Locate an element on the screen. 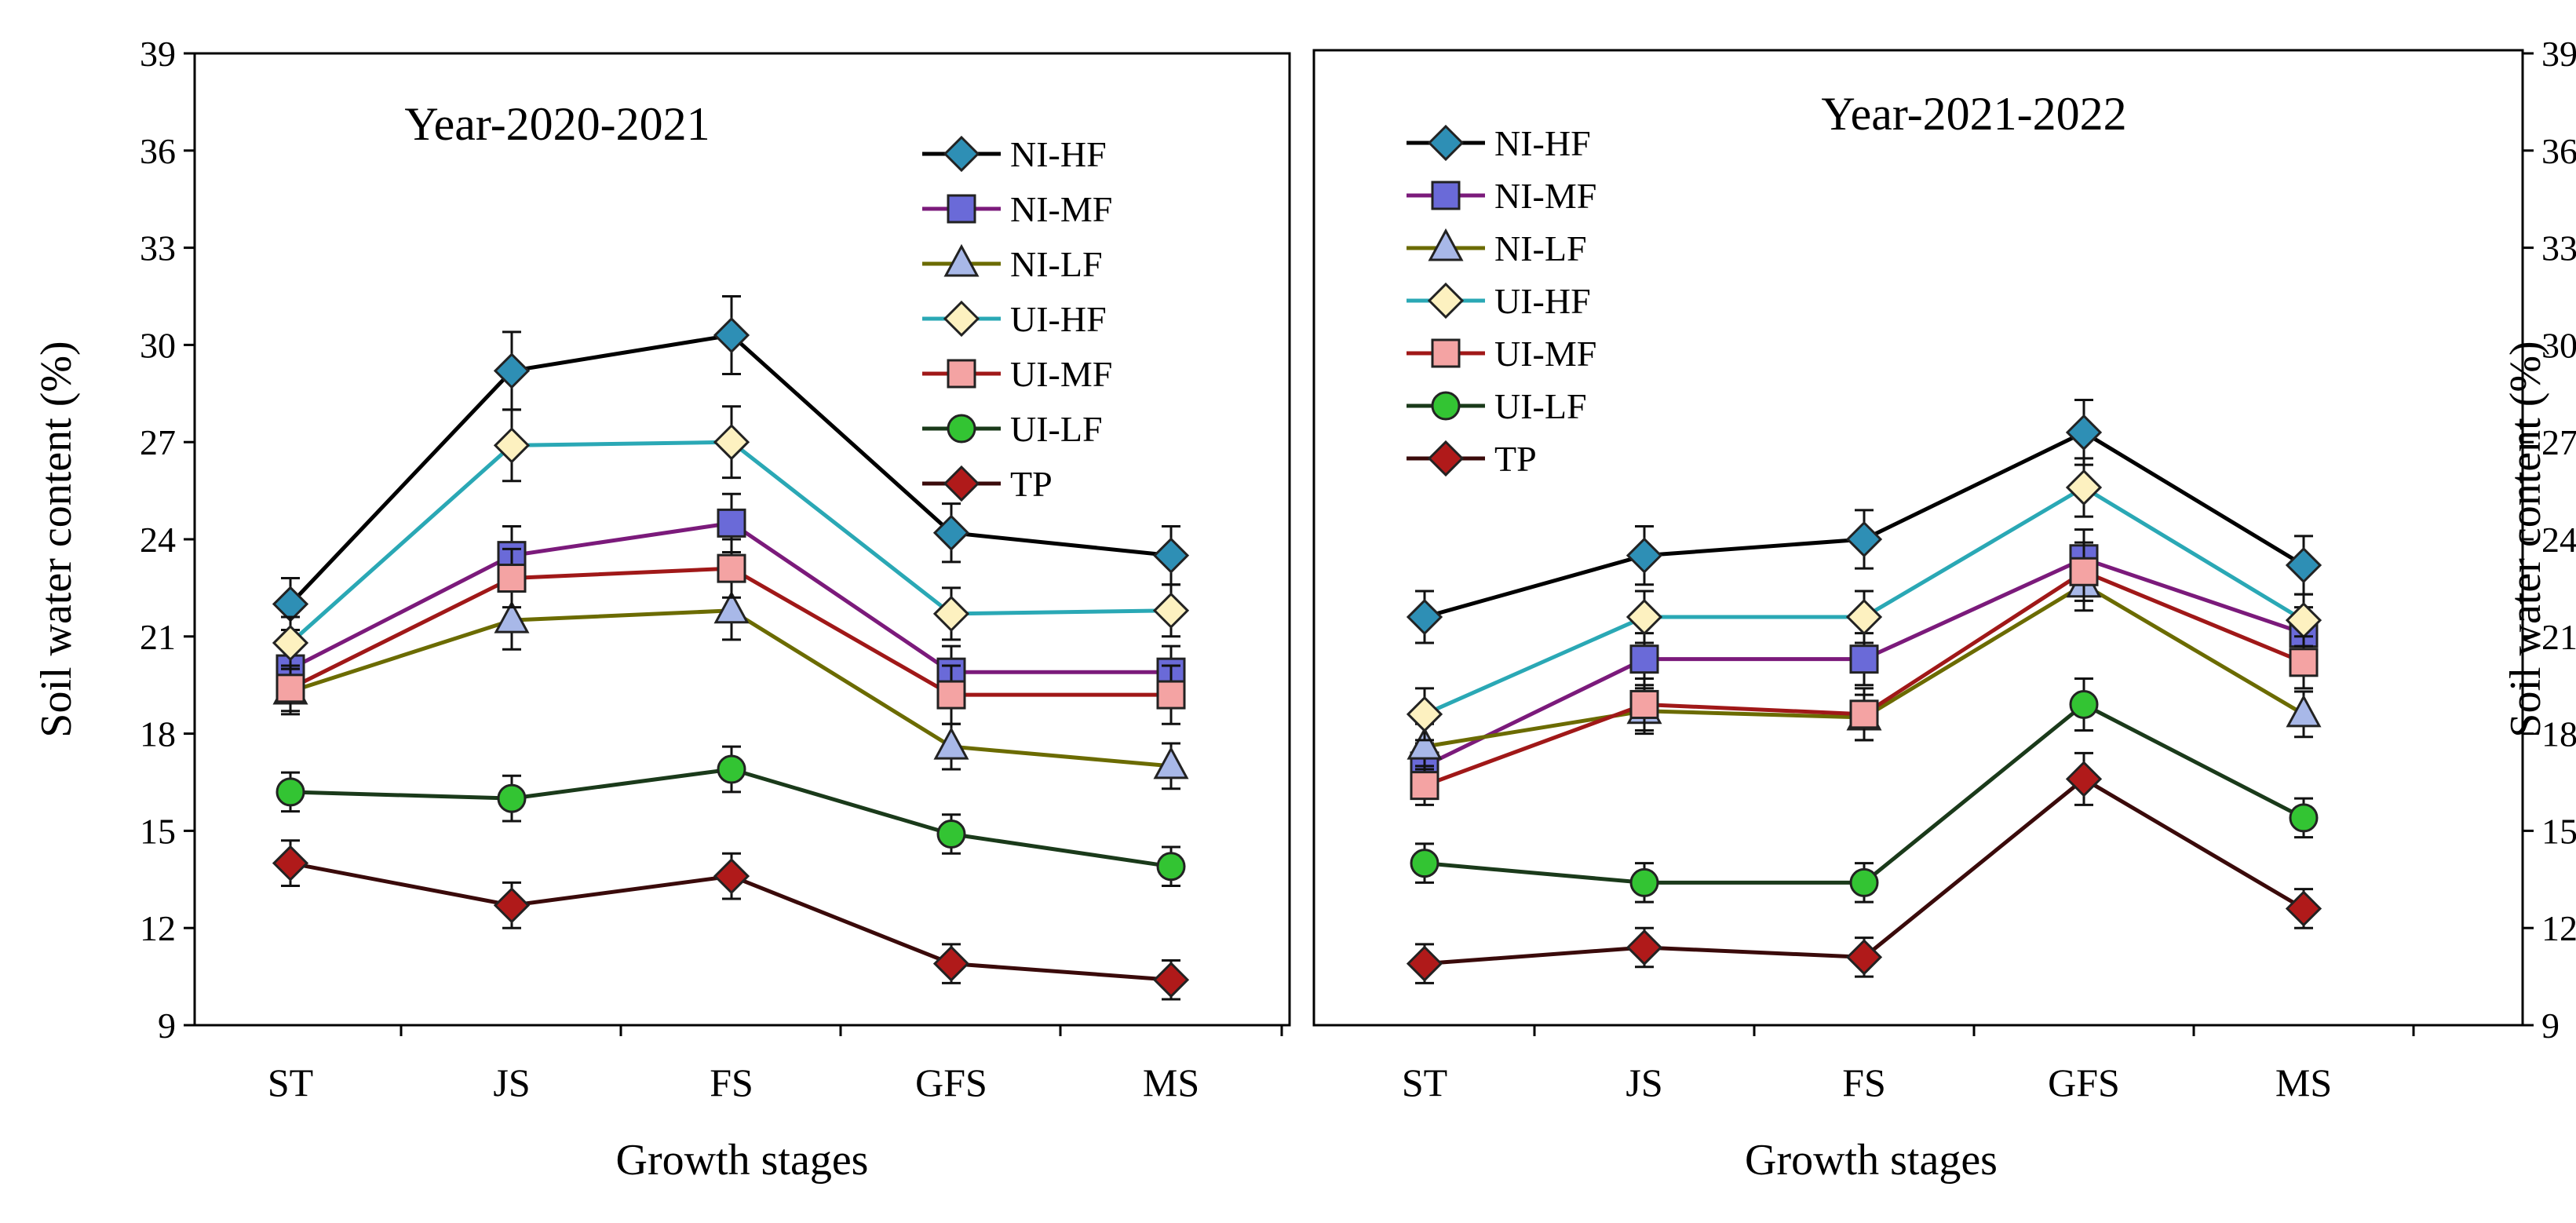 The height and width of the screenshot is (1223, 2576). series-ui-lf is located at coordinates (1864, 790).